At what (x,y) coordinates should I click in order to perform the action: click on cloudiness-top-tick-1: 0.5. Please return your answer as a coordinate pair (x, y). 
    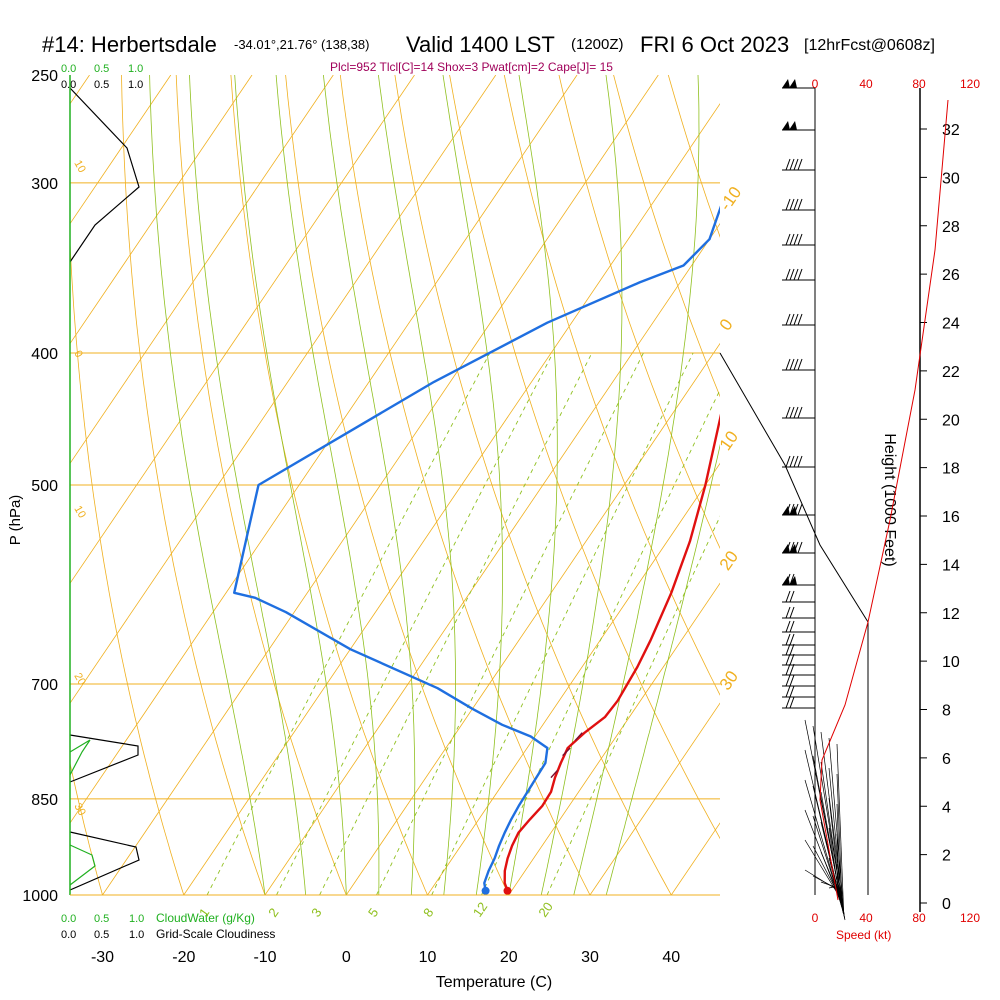
    Looking at the image, I should click on (101, 85).